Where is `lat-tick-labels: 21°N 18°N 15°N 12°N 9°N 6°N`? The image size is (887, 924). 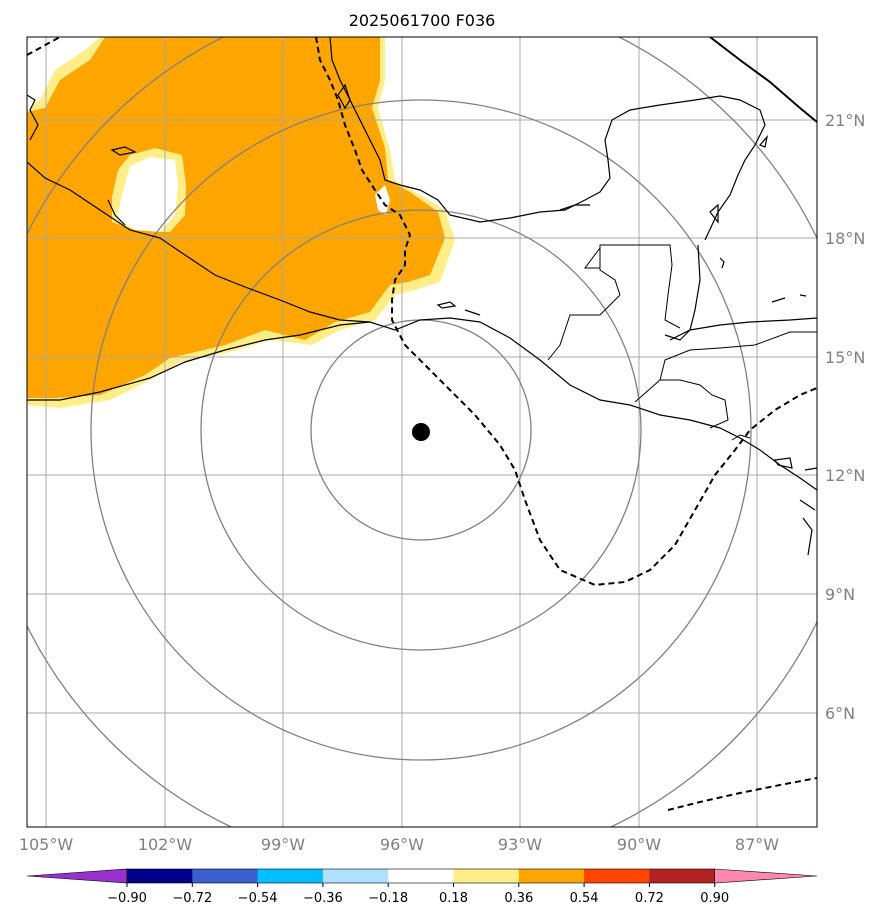 lat-tick-labels: 21°N 18°N 15°N 12°N 9°N 6°N is located at coordinates (845, 417).